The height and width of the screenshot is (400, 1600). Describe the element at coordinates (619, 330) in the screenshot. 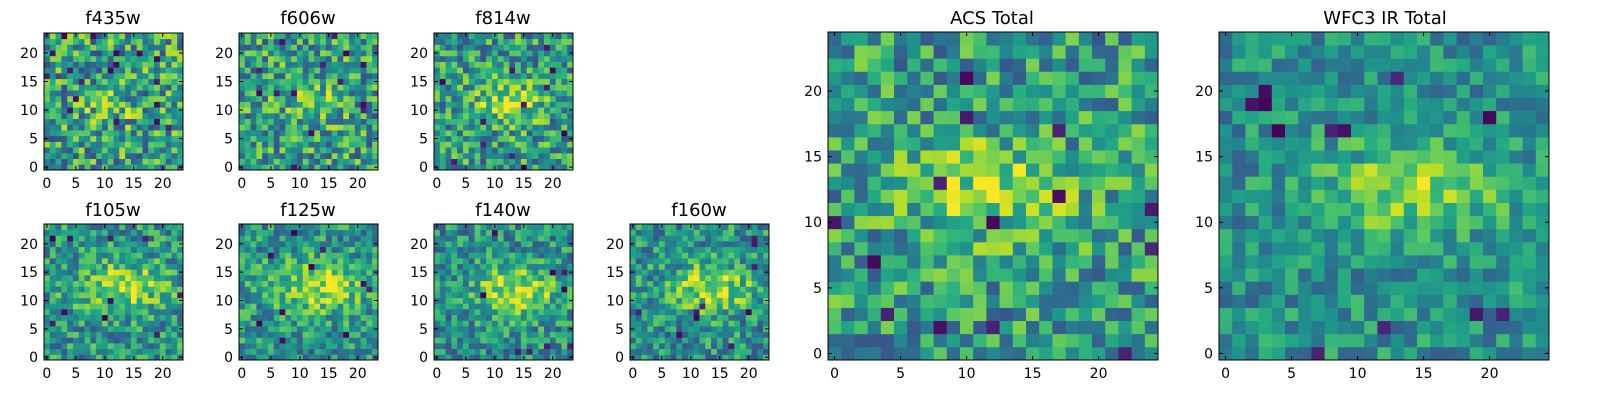

I see `y-tick-label: 5` at that location.